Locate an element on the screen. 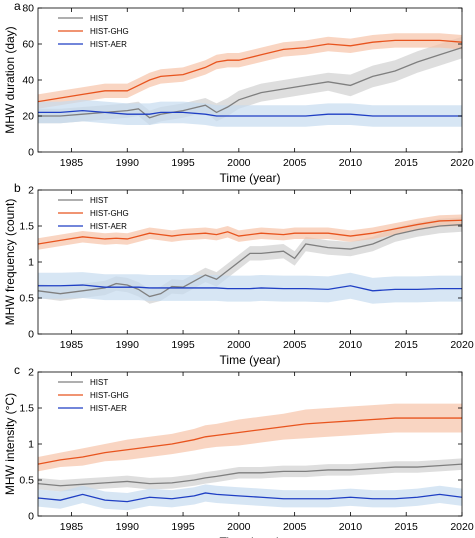 The height and width of the screenshot is (538, 475). plot-area is located at coordinates (250, 259).